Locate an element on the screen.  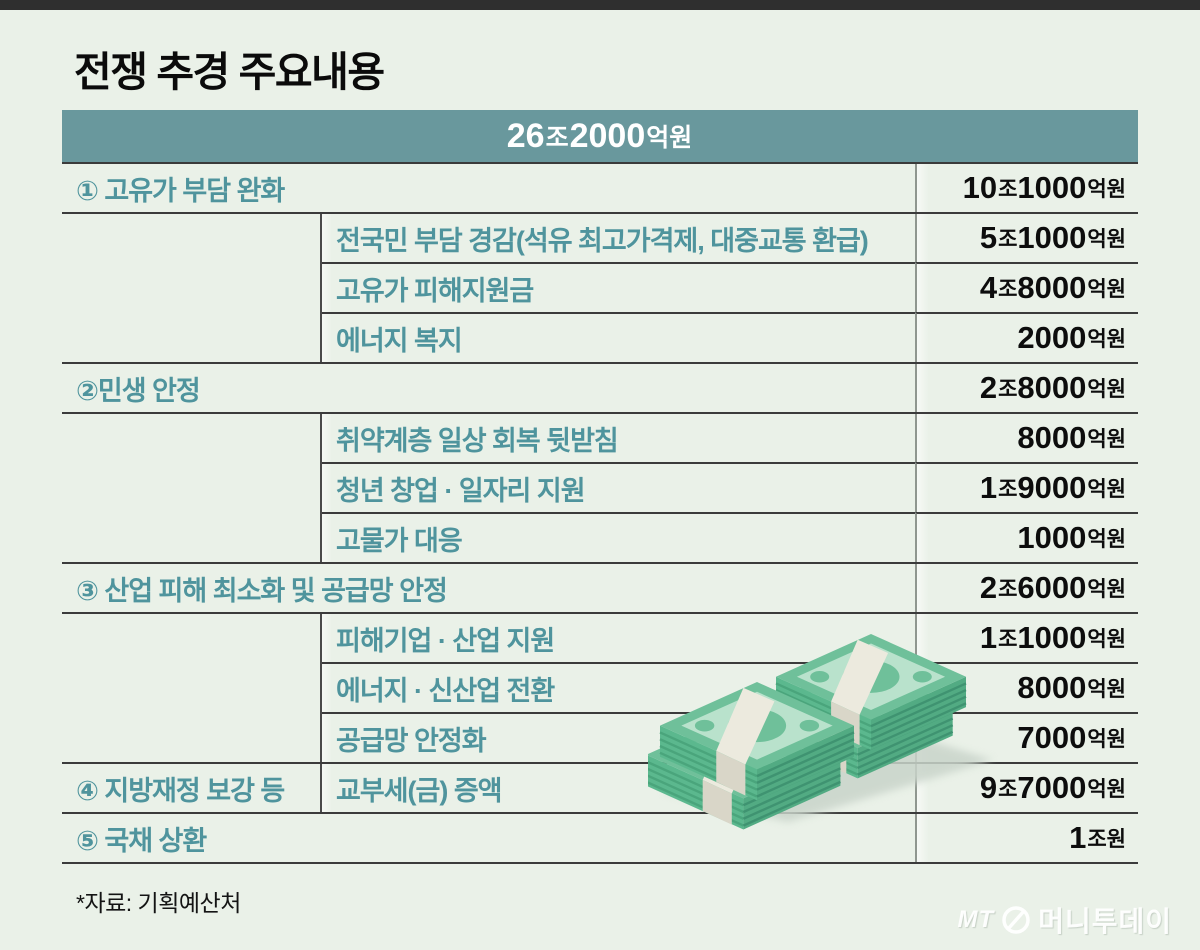
moneytoday-logo: MT 머니투데이 is located at coordinates (1065, 920).